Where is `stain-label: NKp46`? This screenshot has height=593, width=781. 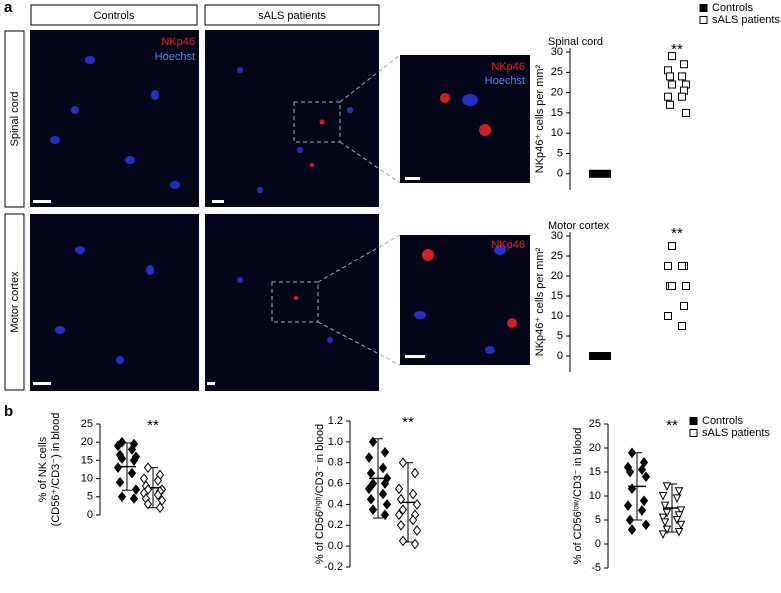 stain-label: NKp46 is located at coordinates (508, 245).